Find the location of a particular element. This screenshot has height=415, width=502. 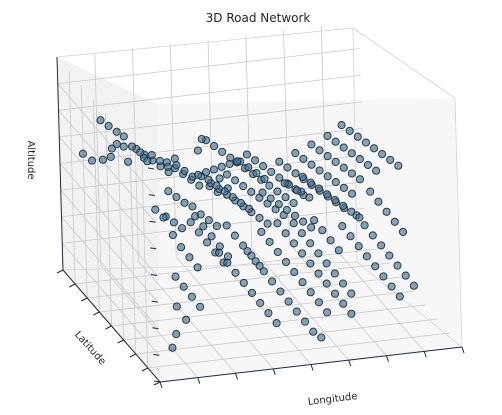

x-axis-label: Longitude is located at coordinates (332, 399).